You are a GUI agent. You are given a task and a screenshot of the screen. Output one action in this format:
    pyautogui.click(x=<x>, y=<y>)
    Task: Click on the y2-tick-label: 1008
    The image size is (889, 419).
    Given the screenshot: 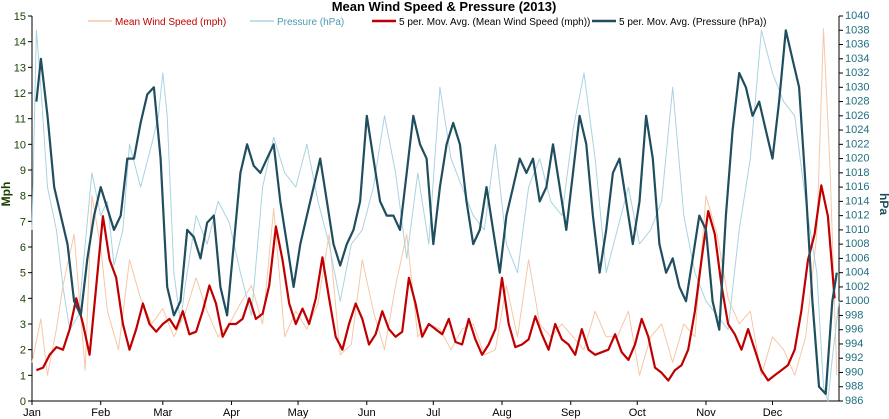 What is the action you would take?
    pyautogui.click(x=857, y=244)
    